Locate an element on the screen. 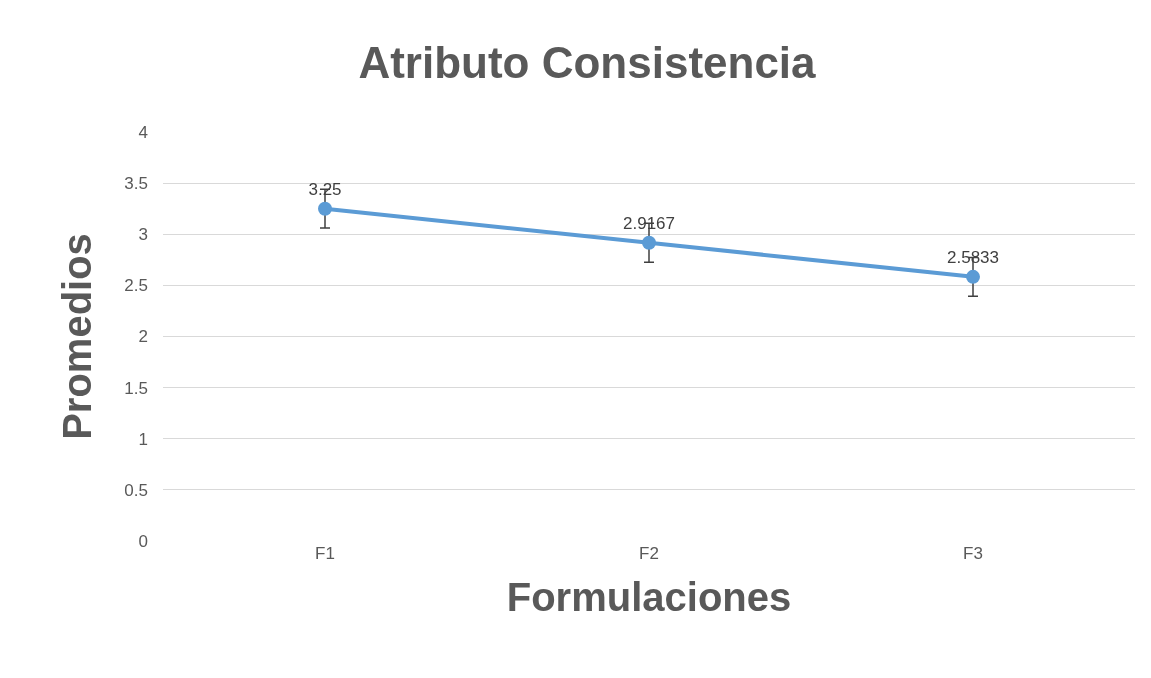 Image resolution: width=1151 pixels, height=678 pixels. x-axis-title: Formulaciones is located at coordinates (649, 596).